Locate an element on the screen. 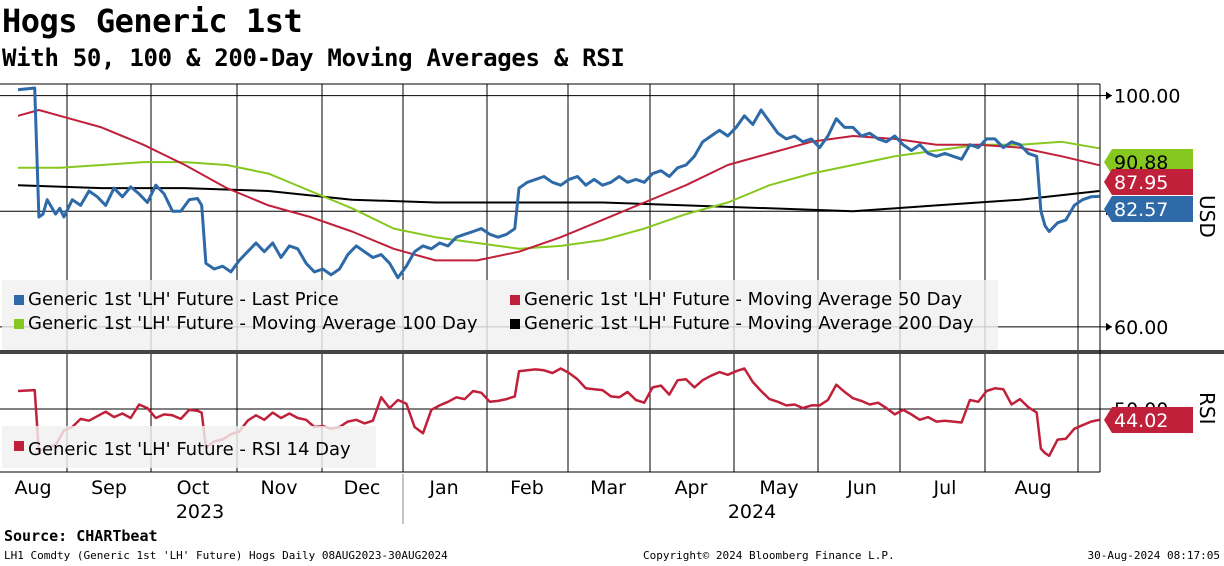  x-tick-label: Nov is located at coordinates (278, 488).